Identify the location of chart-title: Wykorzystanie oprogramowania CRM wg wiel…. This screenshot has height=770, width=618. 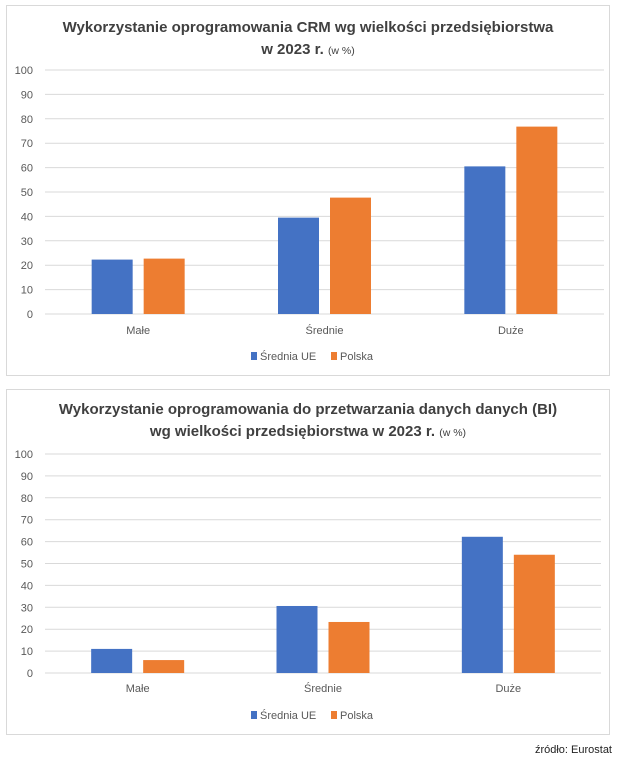
(308, 39).